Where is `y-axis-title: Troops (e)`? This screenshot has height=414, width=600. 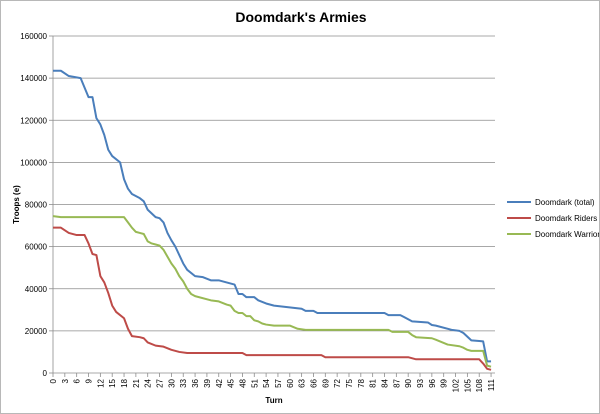 y-axis-title: Troops (e) is located at coordinates (16, 204).